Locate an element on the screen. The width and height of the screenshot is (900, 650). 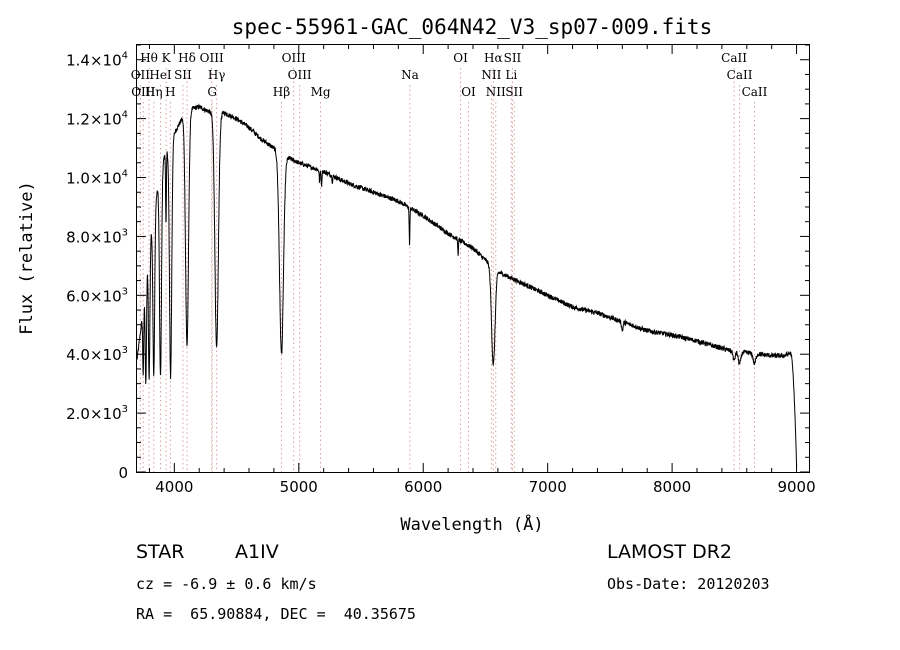
line-marker-label: Mg is located at coordinates (321, 92).